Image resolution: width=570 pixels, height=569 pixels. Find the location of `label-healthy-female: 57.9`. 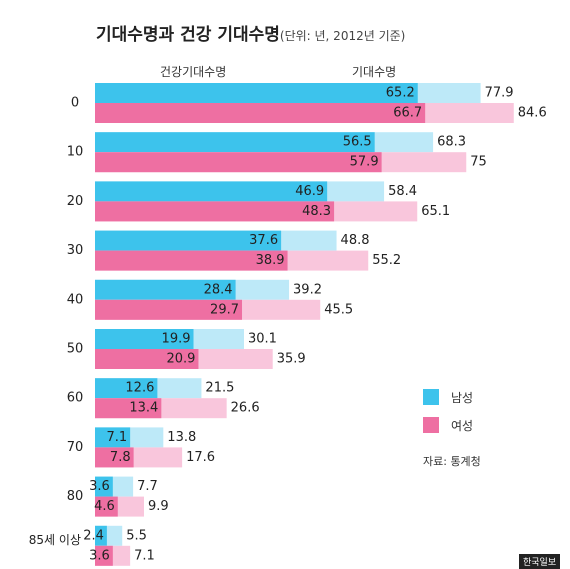

label-healthy-female: 57.9 is located at coordinates (364, 162).